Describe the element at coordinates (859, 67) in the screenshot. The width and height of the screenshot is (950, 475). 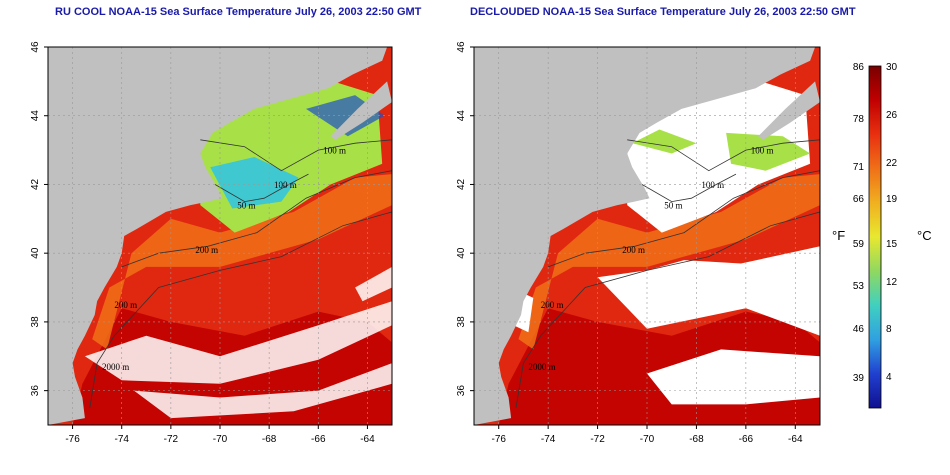
I see `fahrenheit-tick-label: 86` at that location.